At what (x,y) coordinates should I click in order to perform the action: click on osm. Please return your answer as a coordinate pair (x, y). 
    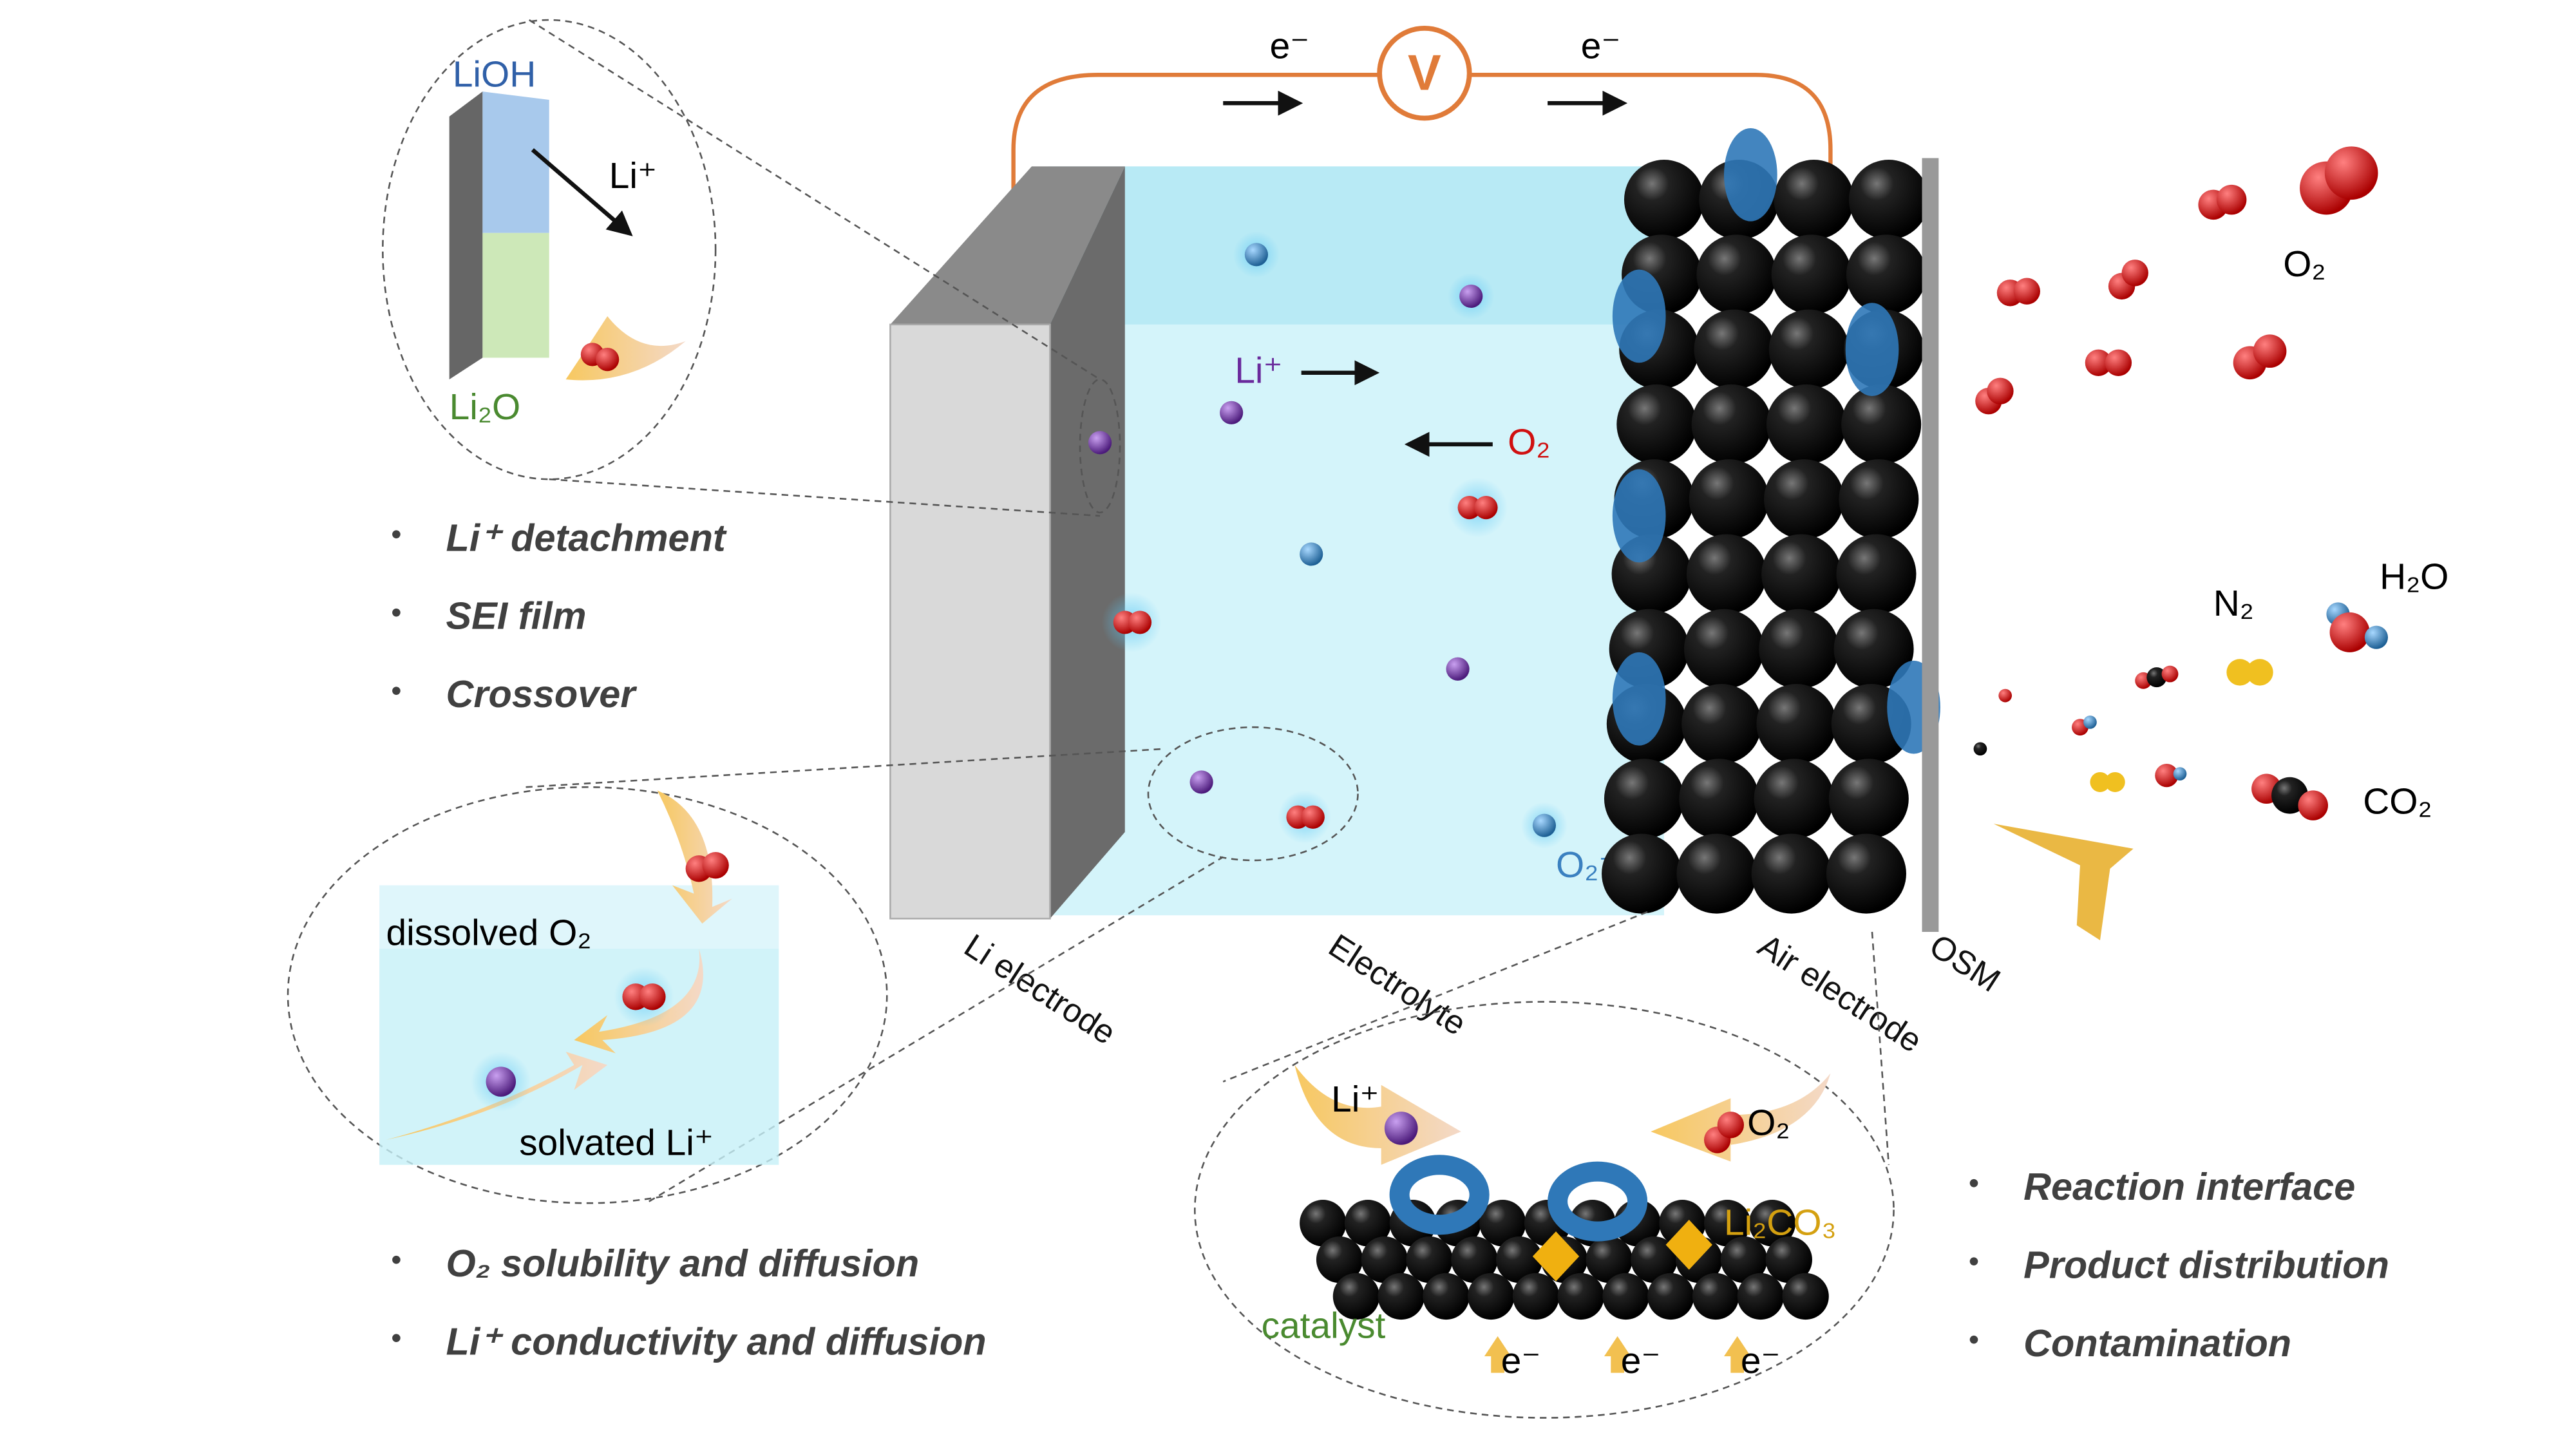
    Looking at the image, I should click on (1931, 545).